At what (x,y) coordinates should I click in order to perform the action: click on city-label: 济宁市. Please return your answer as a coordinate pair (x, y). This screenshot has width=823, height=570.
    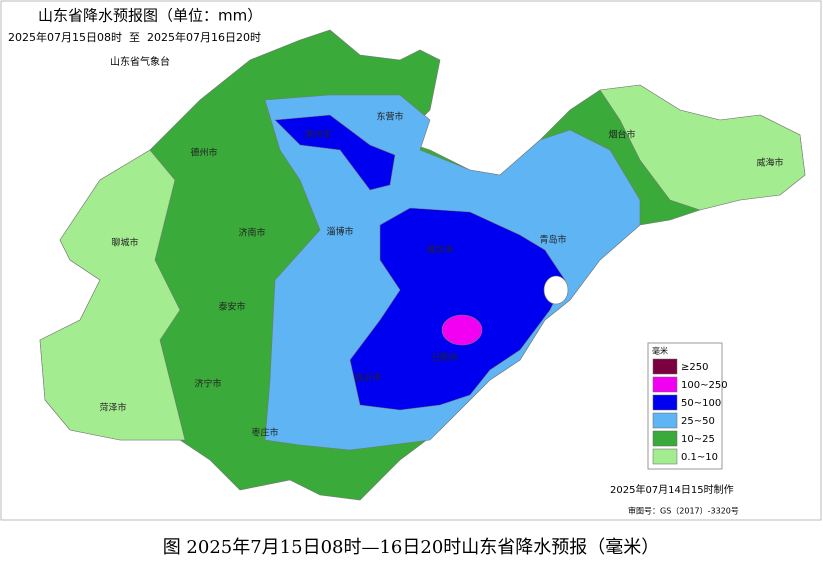
    Looking at the image, I should click on (207, 384).